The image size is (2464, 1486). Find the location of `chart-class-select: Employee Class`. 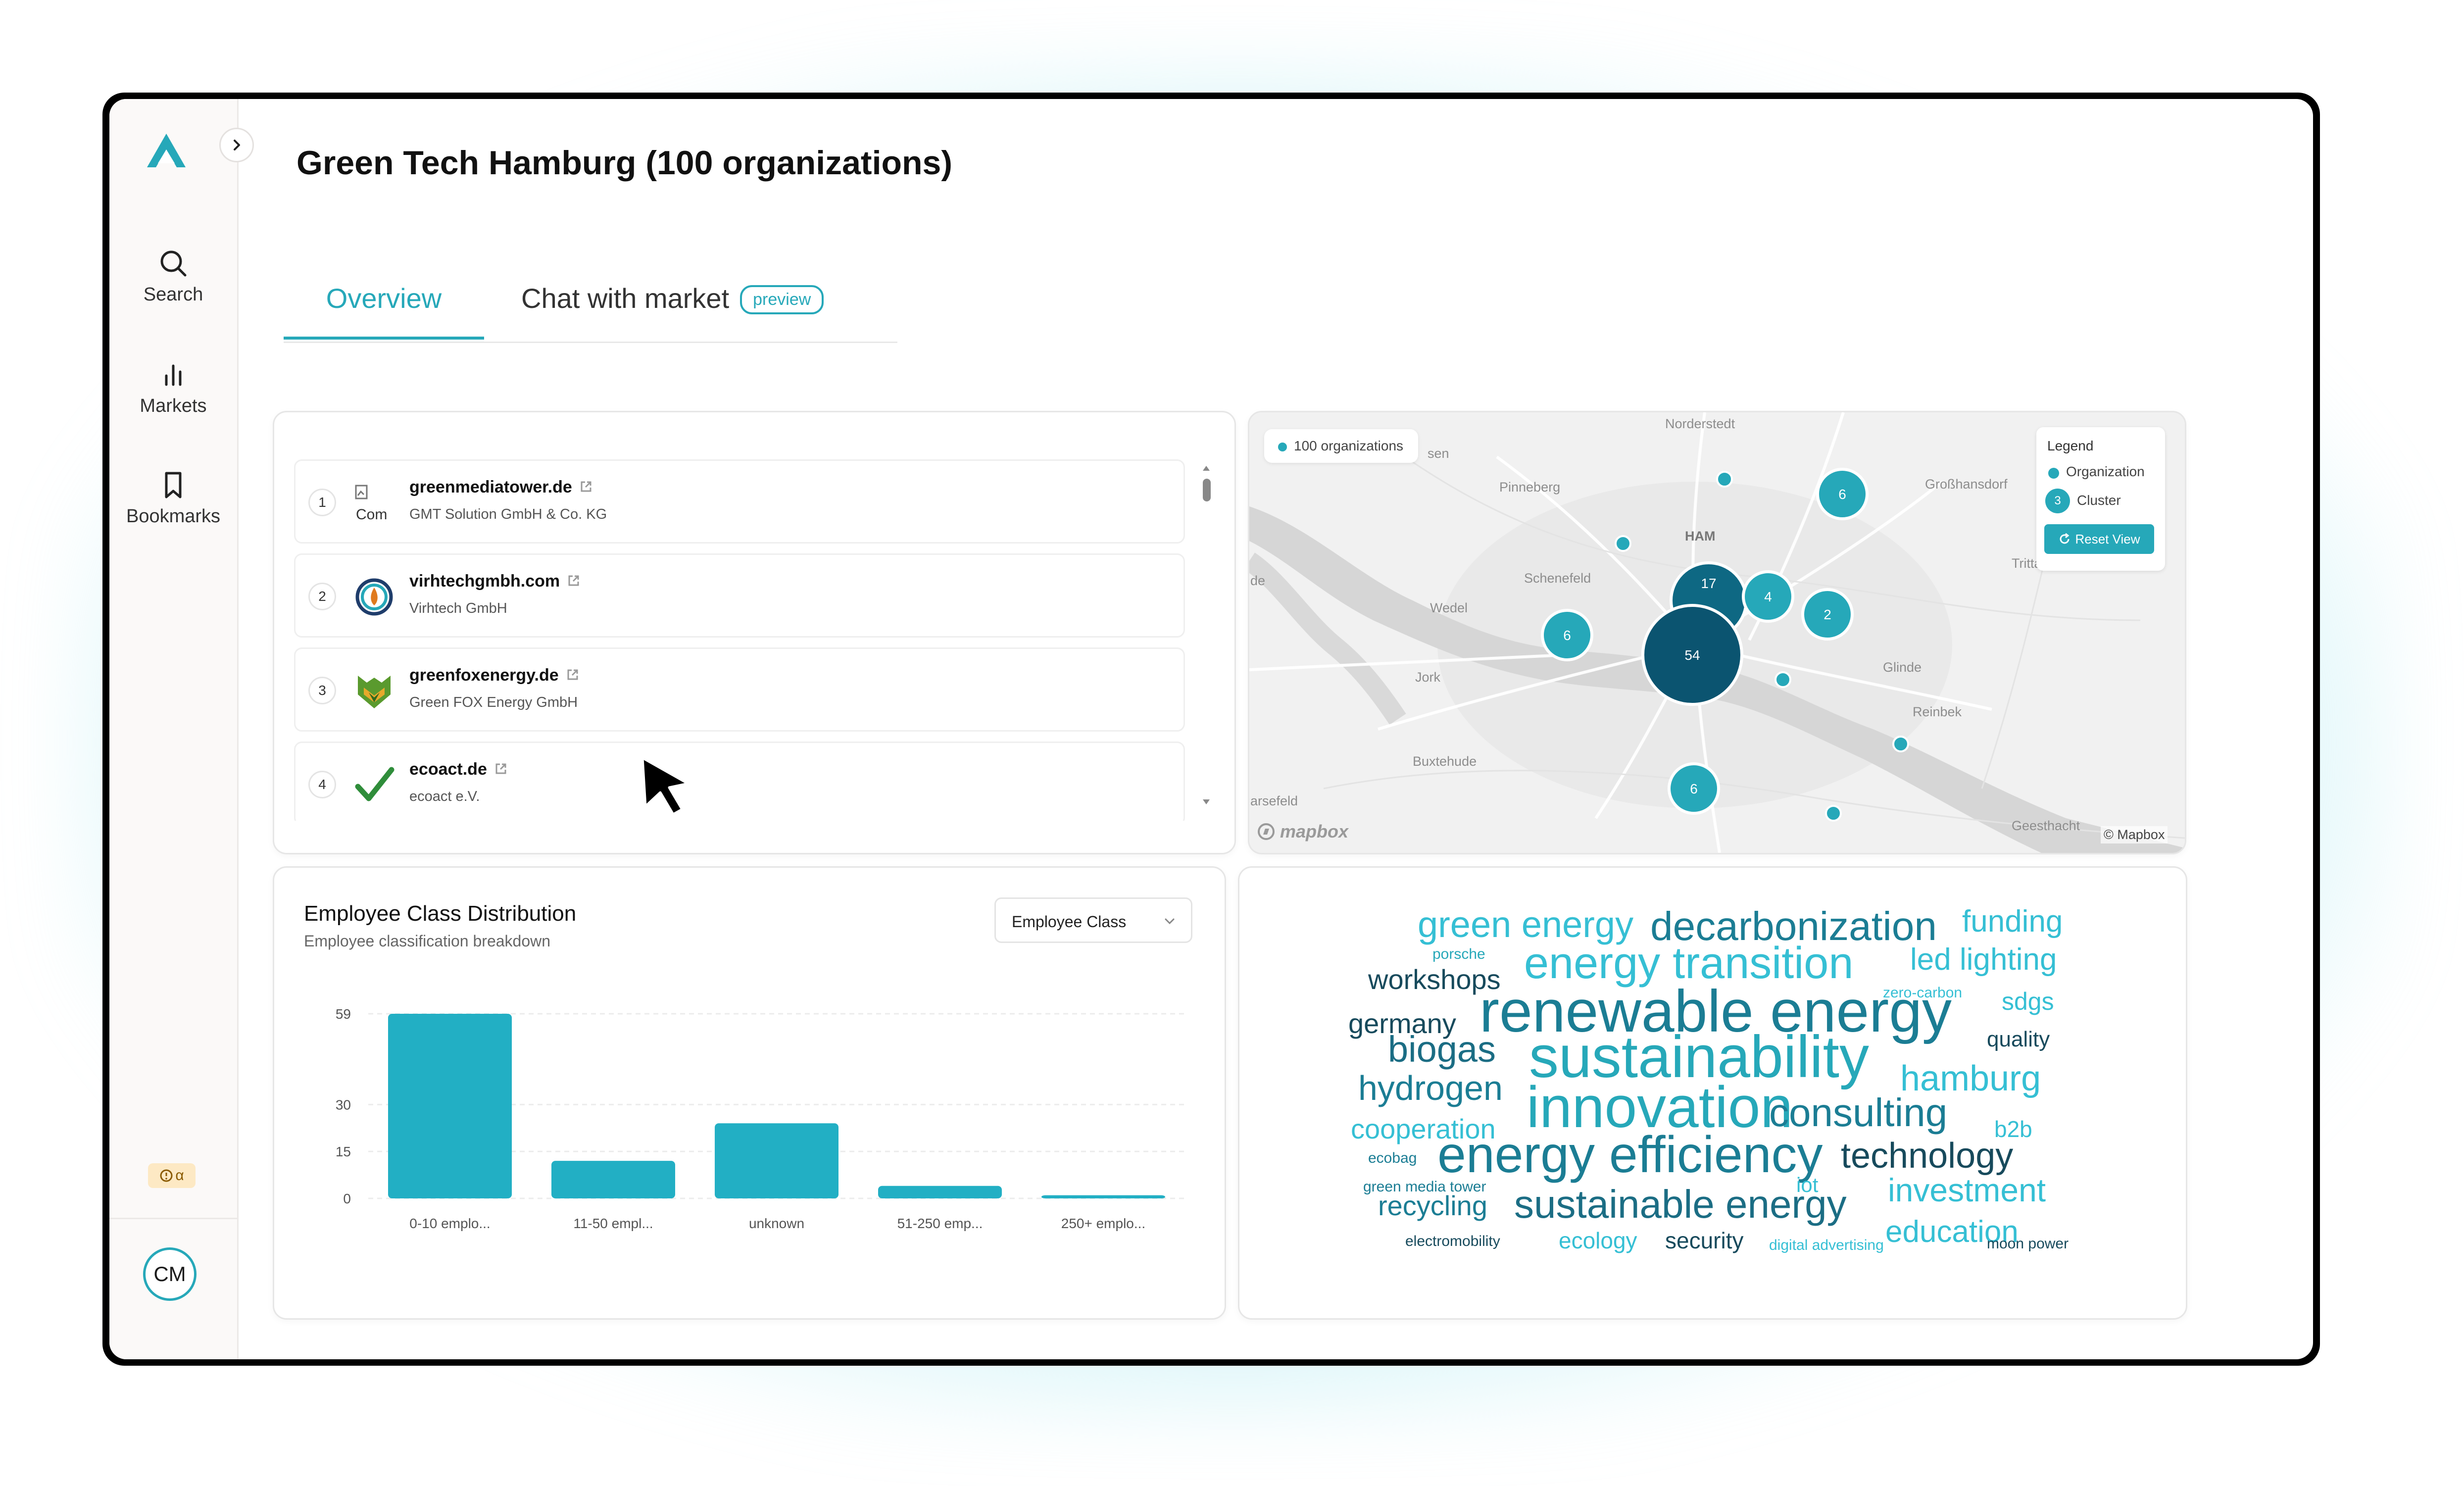

chart-class-select: Employee Class is located at coordinates (1093, 920).